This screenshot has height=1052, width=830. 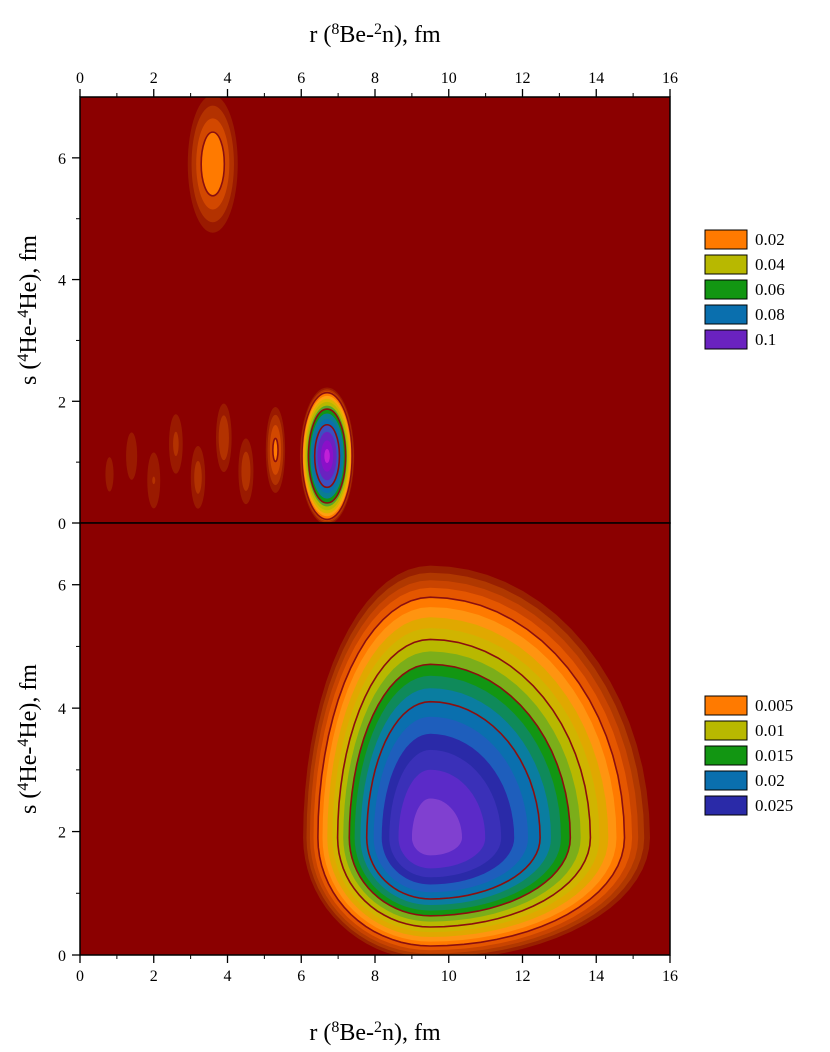 I want to click on legend-label: 0.08, so click(x=770, y=314).